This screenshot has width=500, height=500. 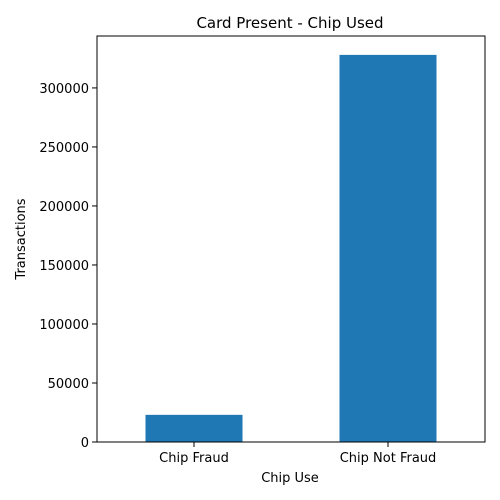 I want to click on x-tick-label: Chip Not Fraud, so click(x=388, y=458).